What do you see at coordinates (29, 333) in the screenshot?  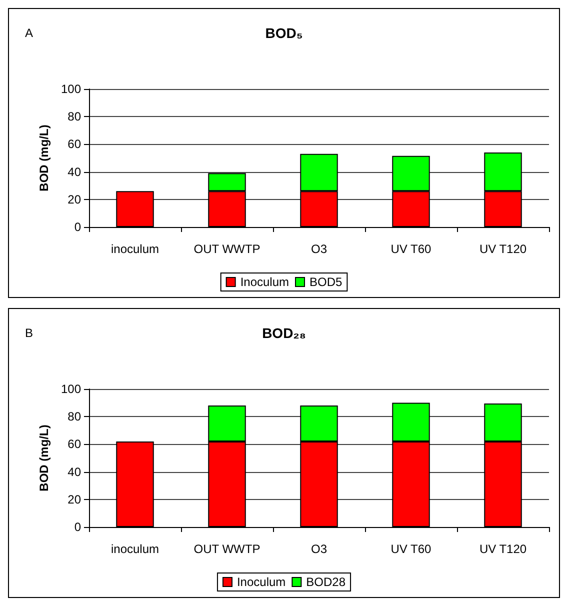 I see `text: B` at bounding box center [29, 333].